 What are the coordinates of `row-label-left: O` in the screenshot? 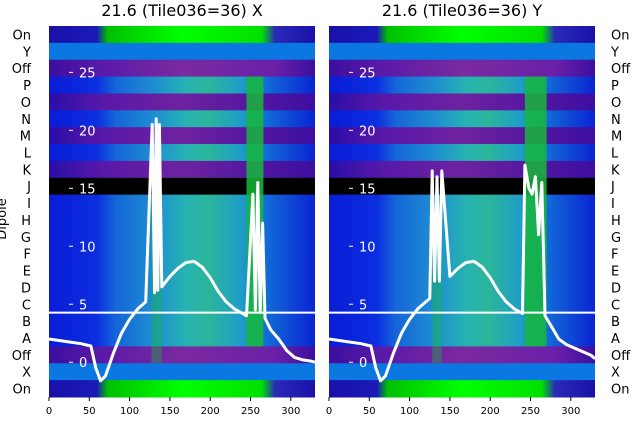 It's located at (26, 103).